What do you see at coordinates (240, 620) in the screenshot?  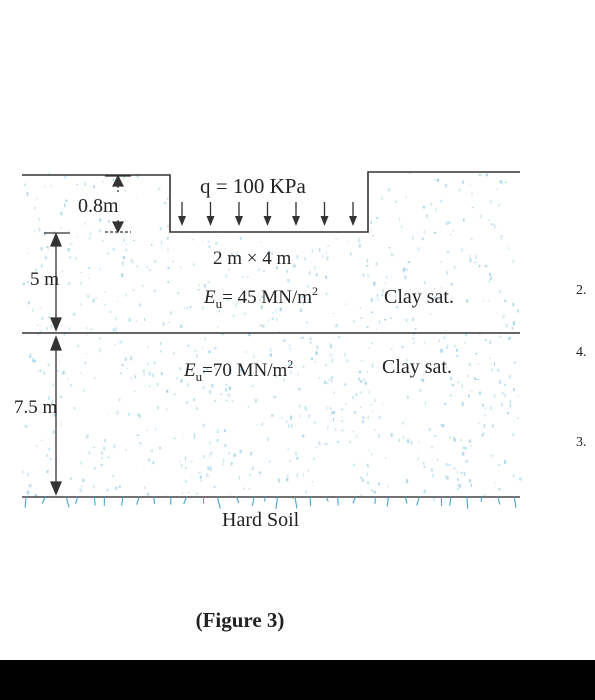 I see `figure-caption: (Figure 3)` at bounding box center [240, 620].